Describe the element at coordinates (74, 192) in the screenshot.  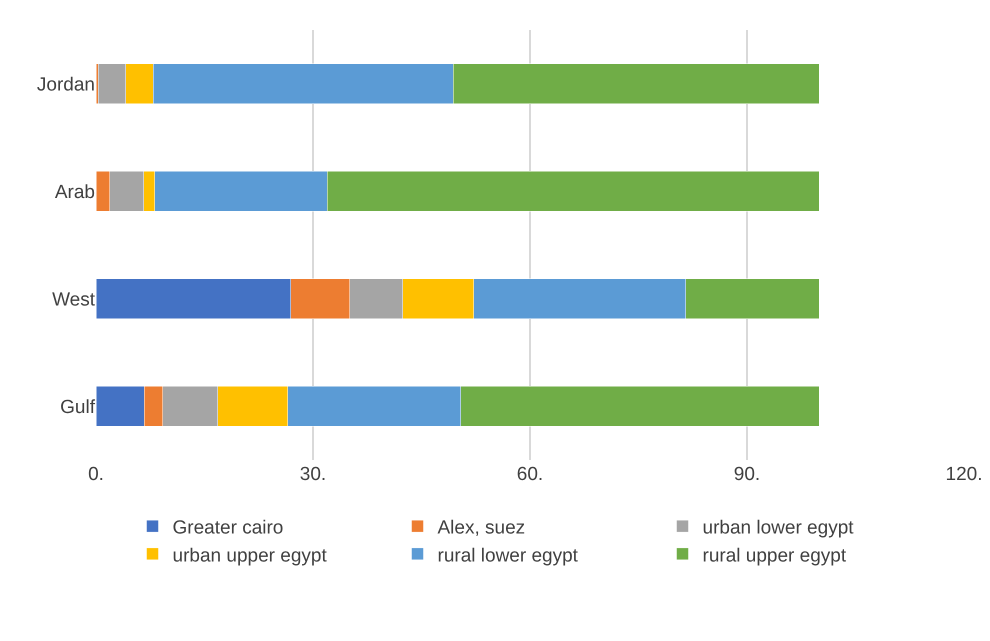
I see `y-tick-label: Arab` at that location.